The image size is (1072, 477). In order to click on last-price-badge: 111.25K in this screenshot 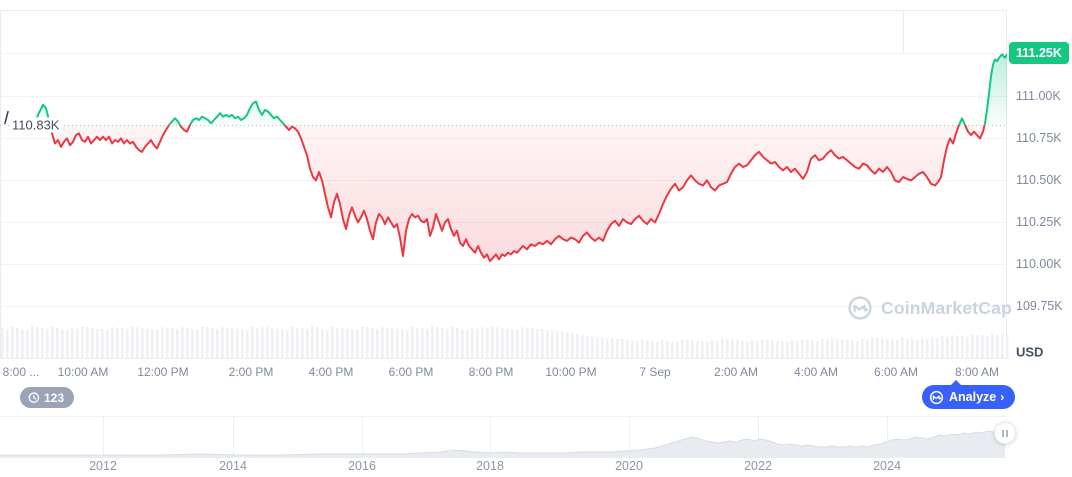, I will do `click(1039, 53)`.